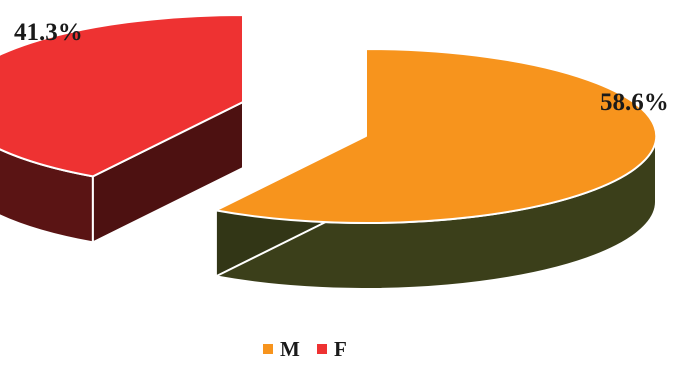  What do you see at coordinates (290, 349) in the screenshot?
I see `legend-label-m: M` at bounding box center [290, 349].